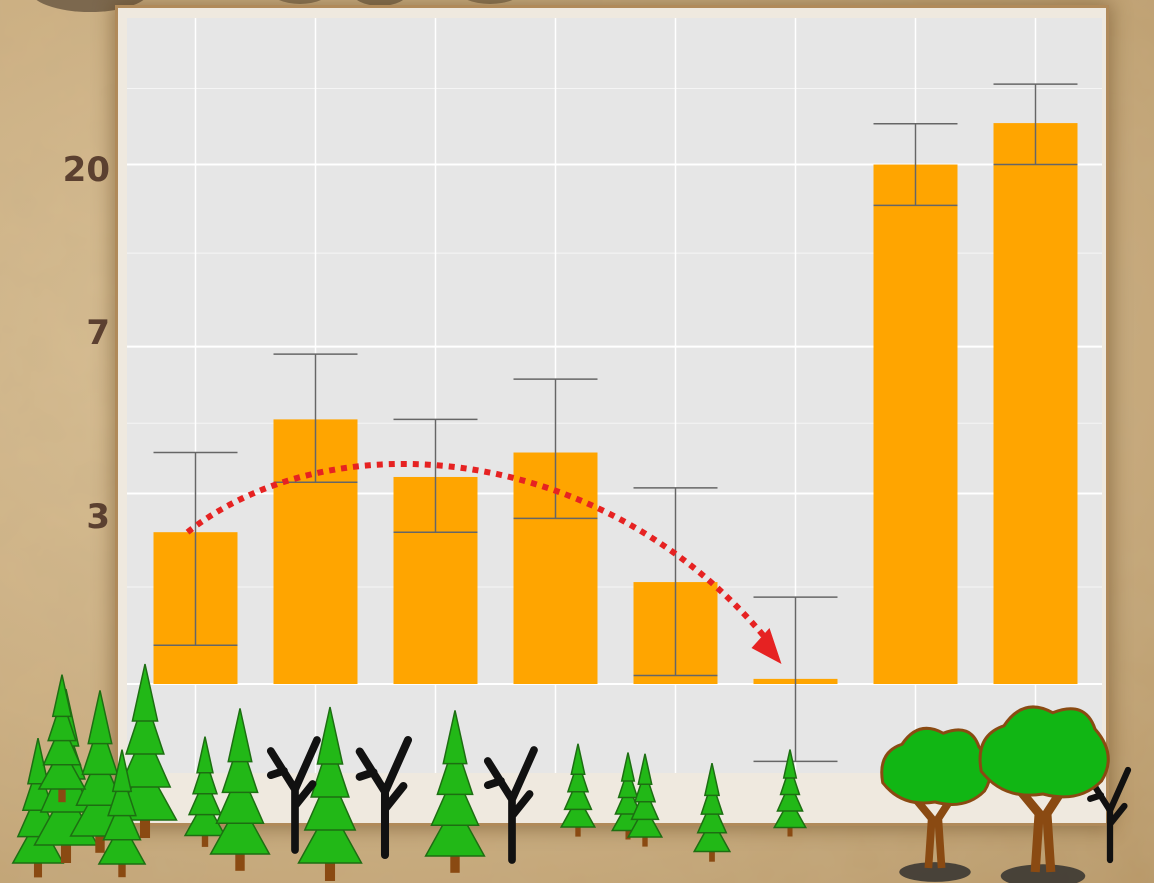  Describe the element at coordinates (766, 646) in the screenshot. I see `trend-arrow-head` at that location.